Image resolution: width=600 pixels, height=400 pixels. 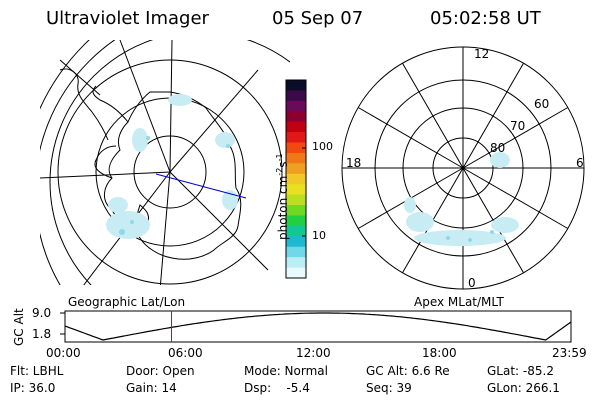 What do you see at coordinates (459, 302) in the screenshot?
I see `apex-caption: Apex MLat/MLT` at bounding box center [459, 302].